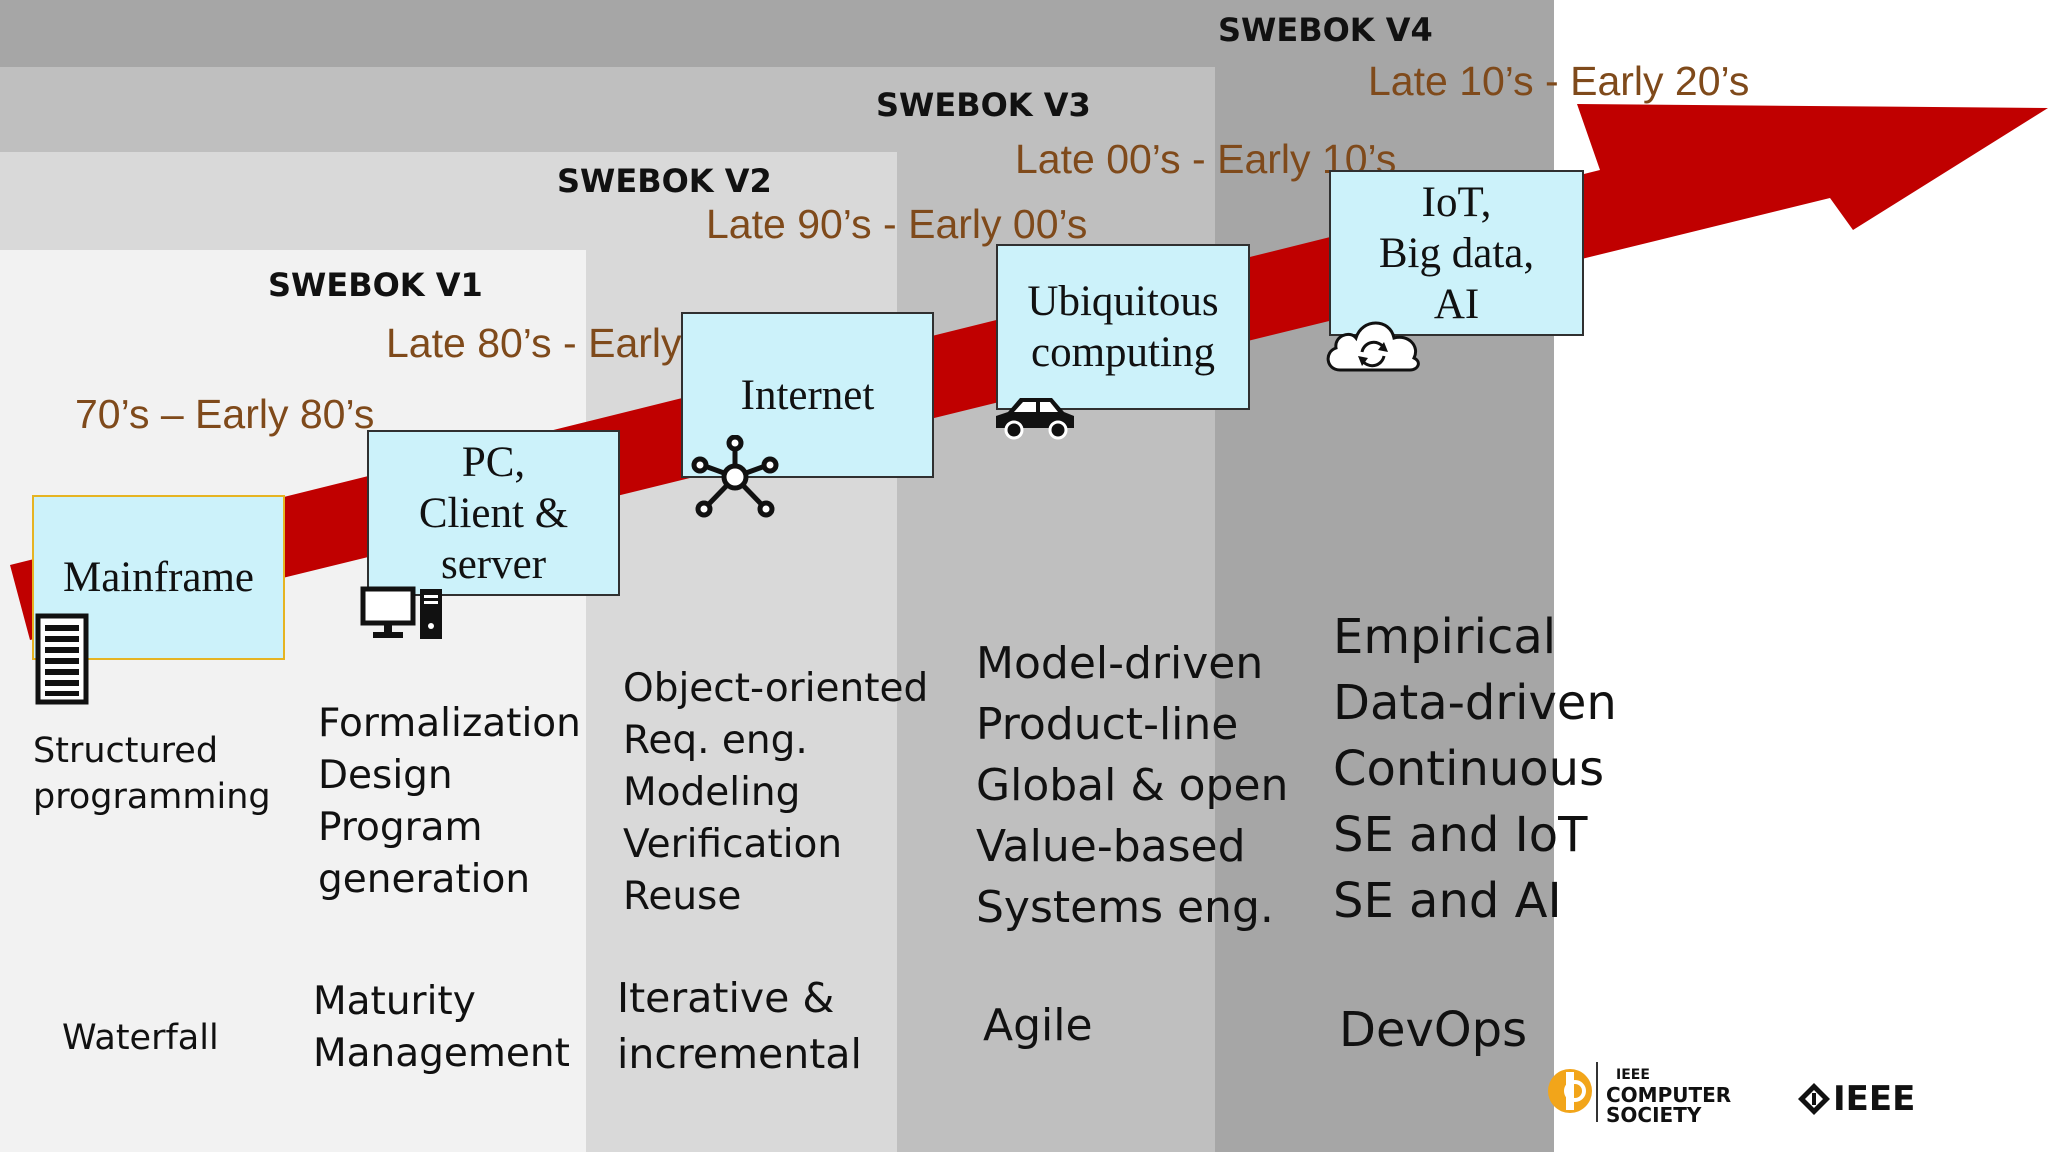 The height and width of the screenshot is (1152, 2048). I want to click on ieee-logo-text: IEEE, so click(1874, 1099).